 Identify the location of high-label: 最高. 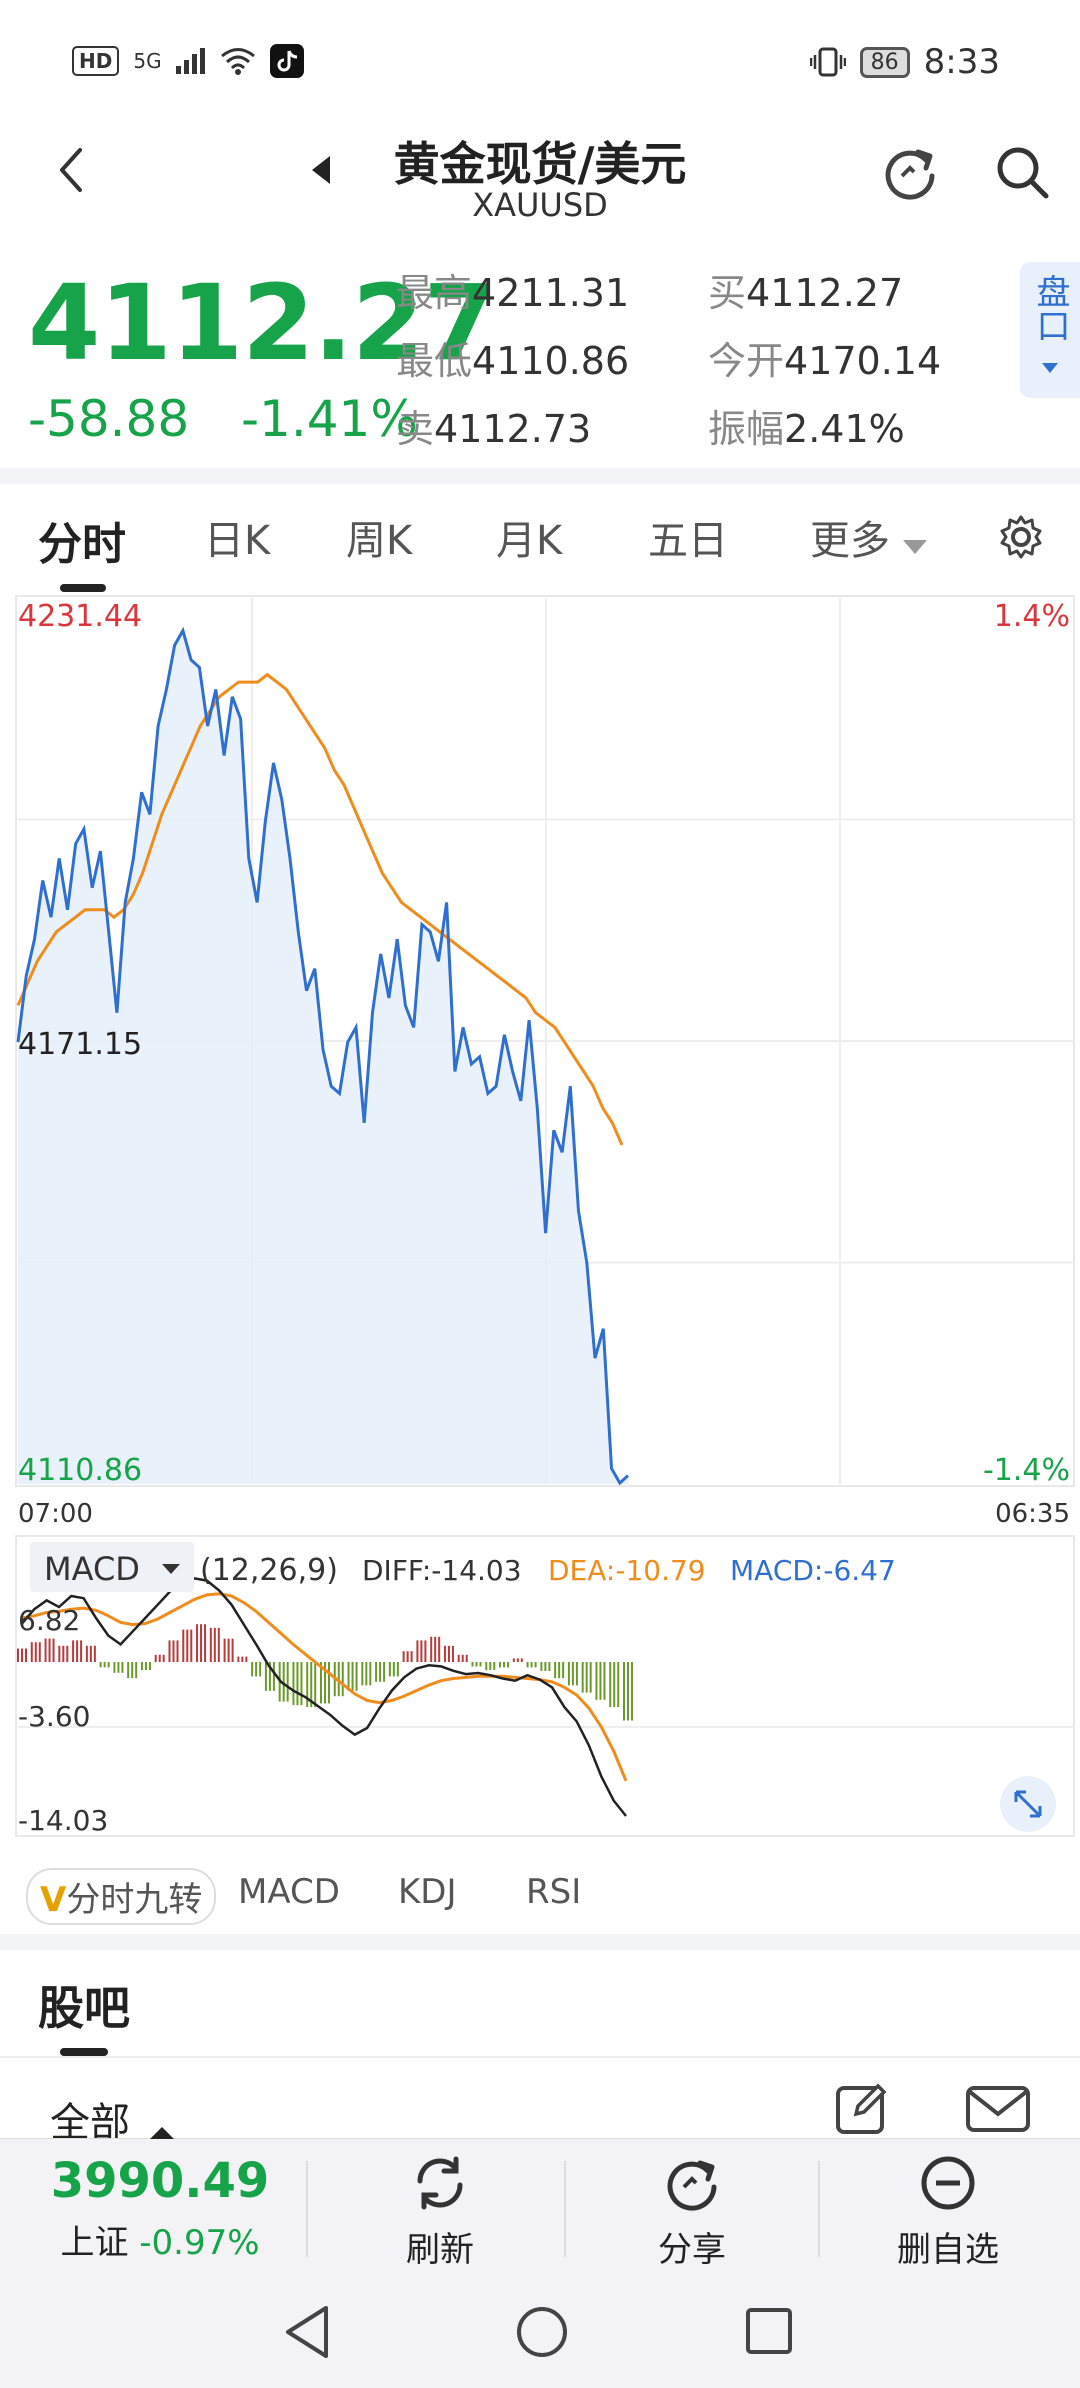
(434, 293).